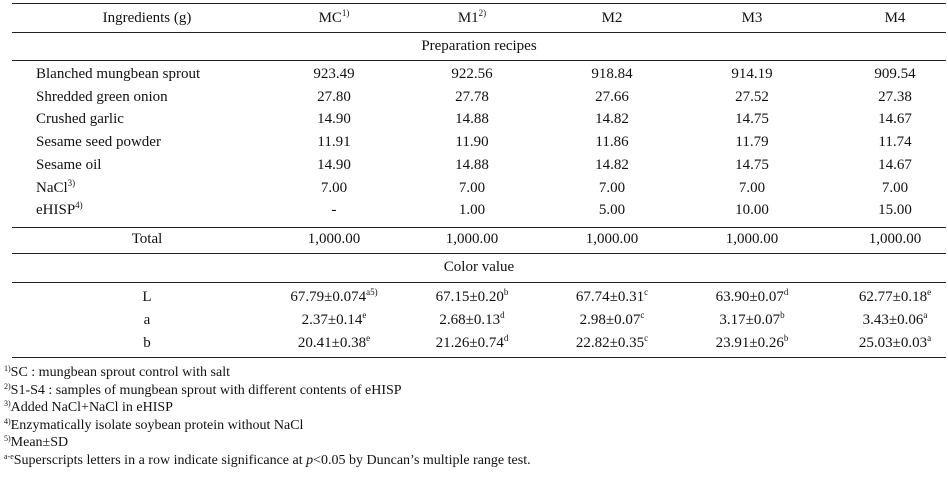 The height and width of the screenshot is (479, 948). What do you see at coordinates (479, 282) in the screenshot?
I see `color-rule` at bounding box center [479, 282].